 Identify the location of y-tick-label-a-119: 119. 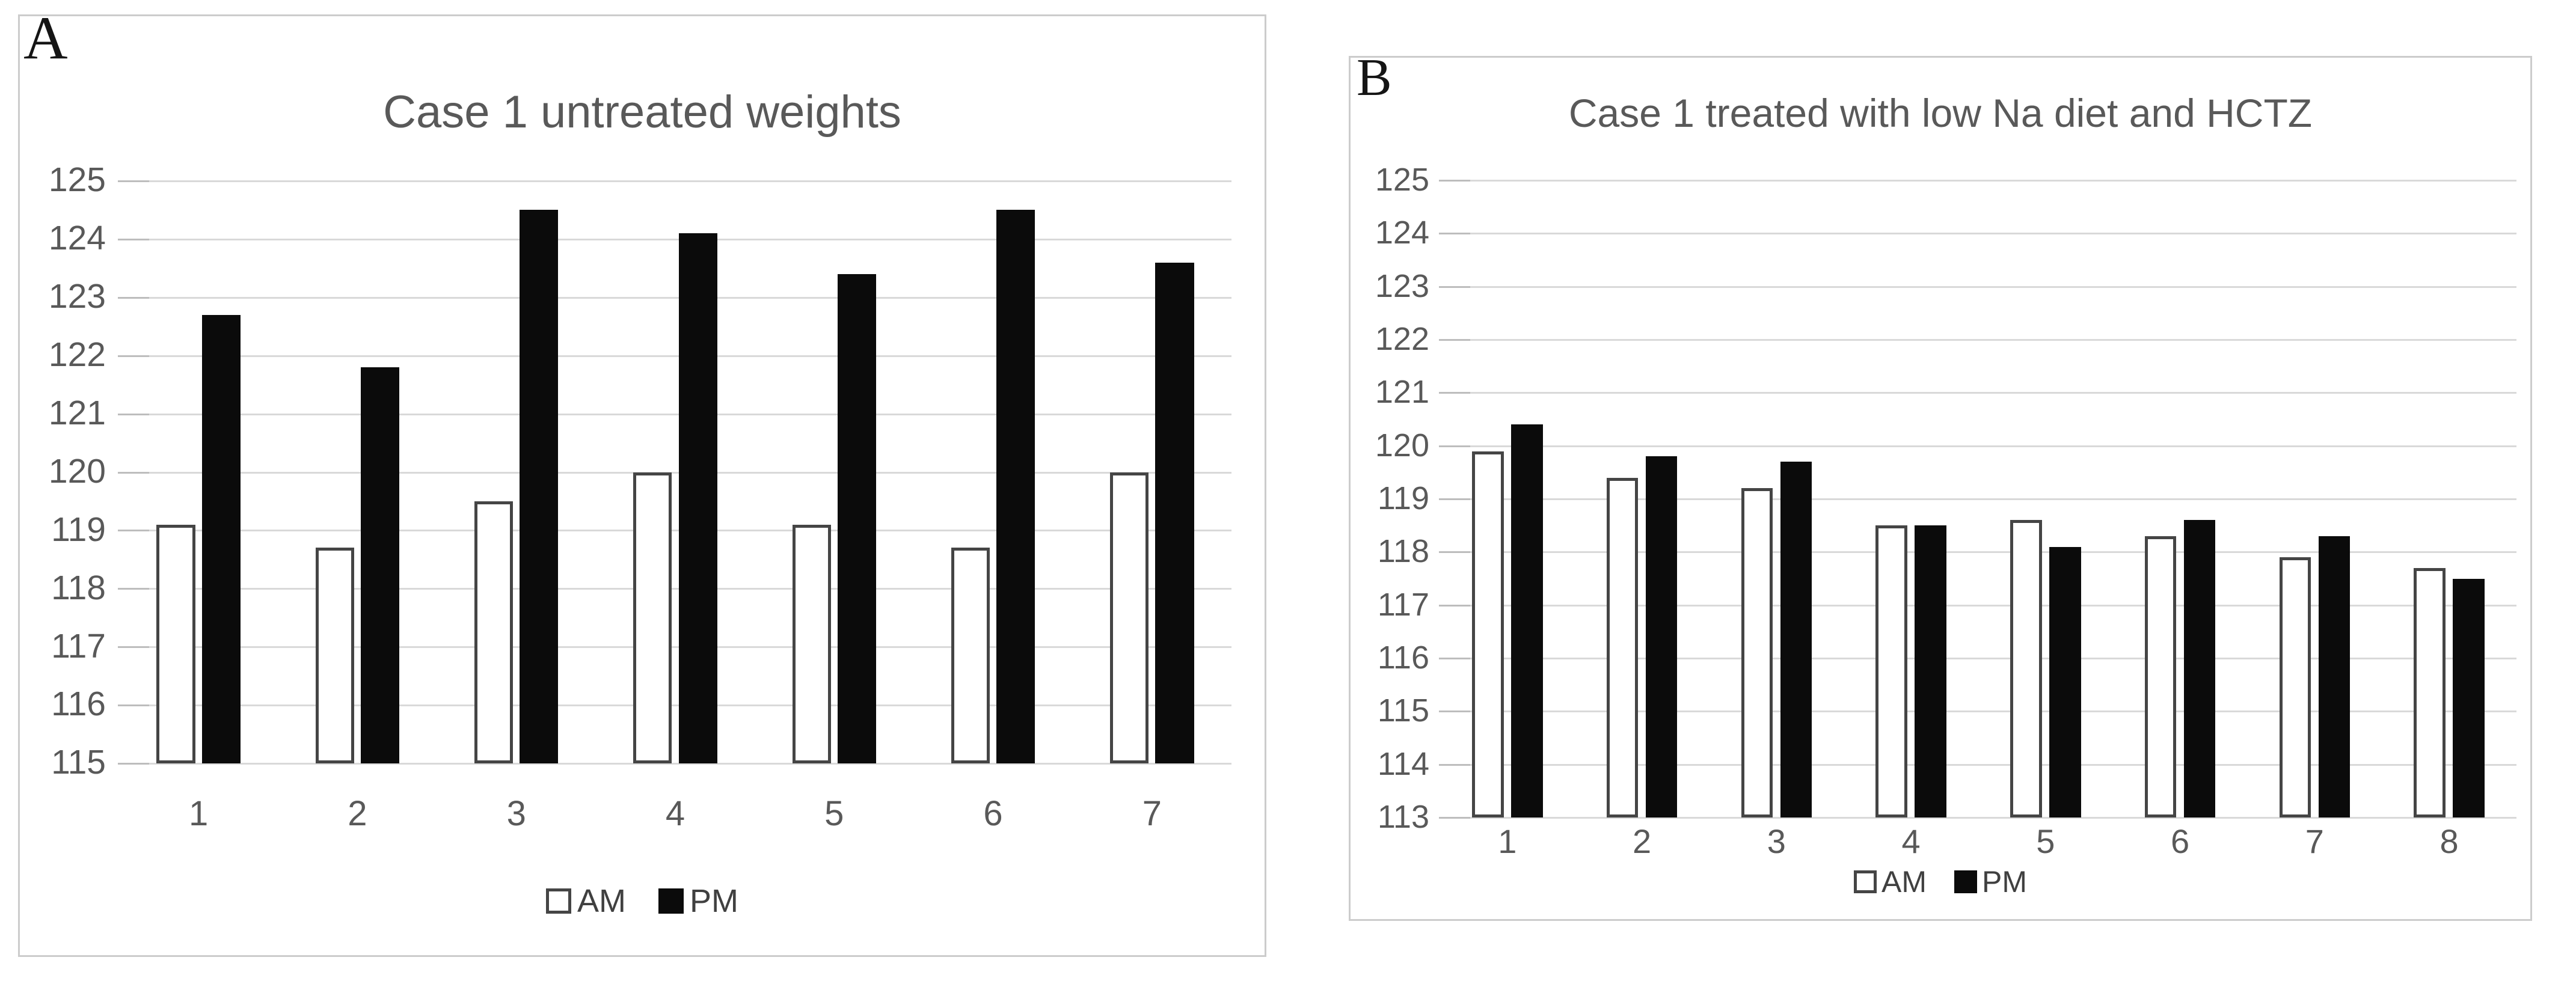
(79, 529).